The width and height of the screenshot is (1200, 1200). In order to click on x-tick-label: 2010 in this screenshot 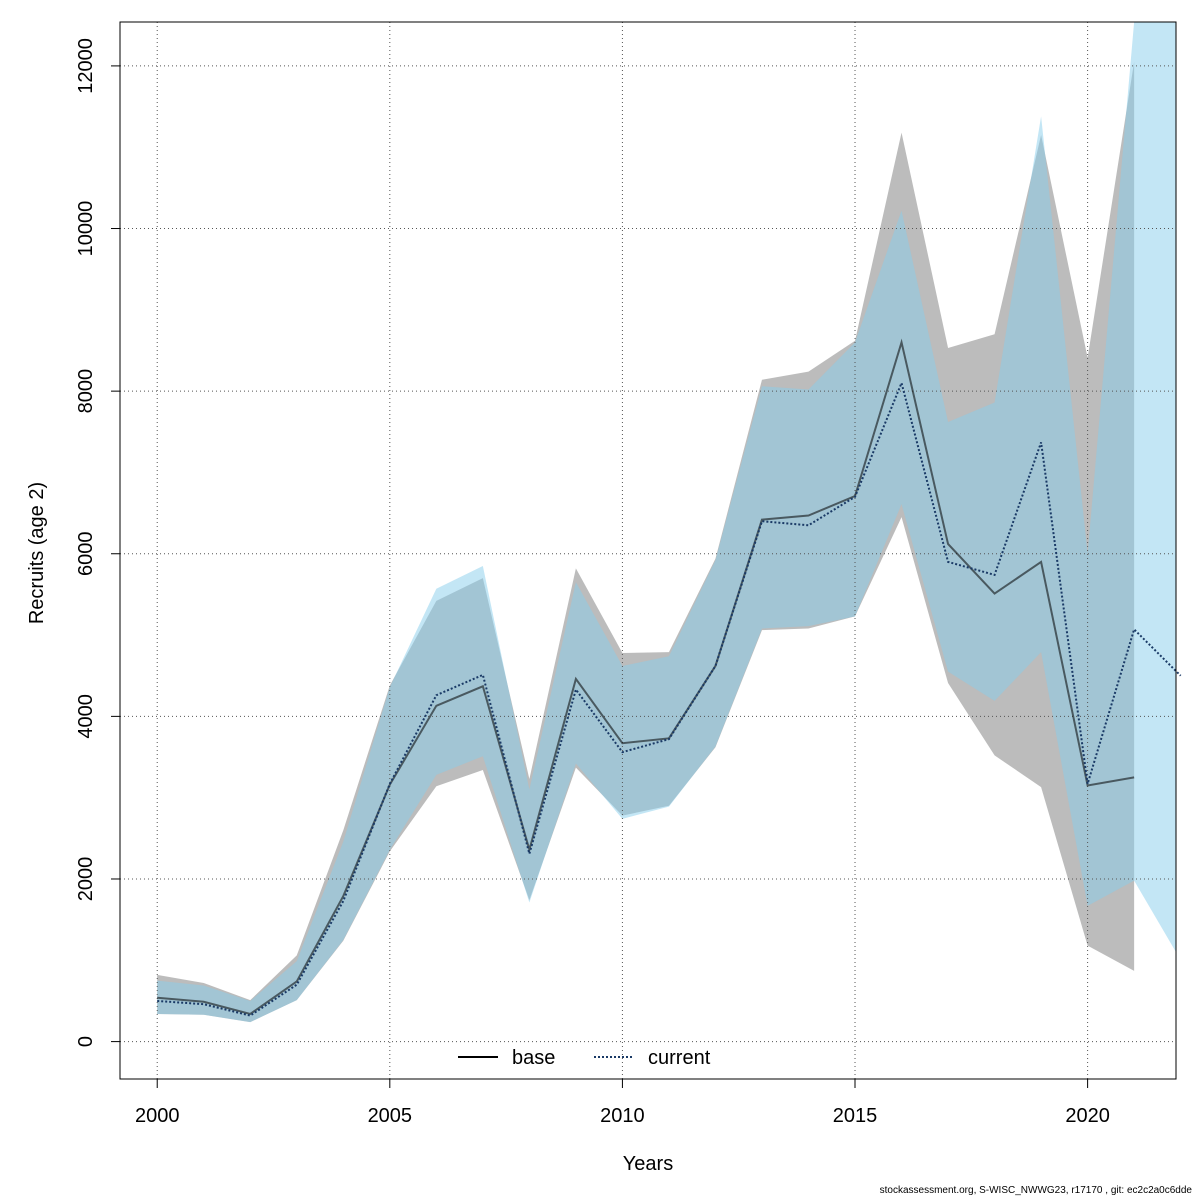, I will do `click(622, 1116)`.